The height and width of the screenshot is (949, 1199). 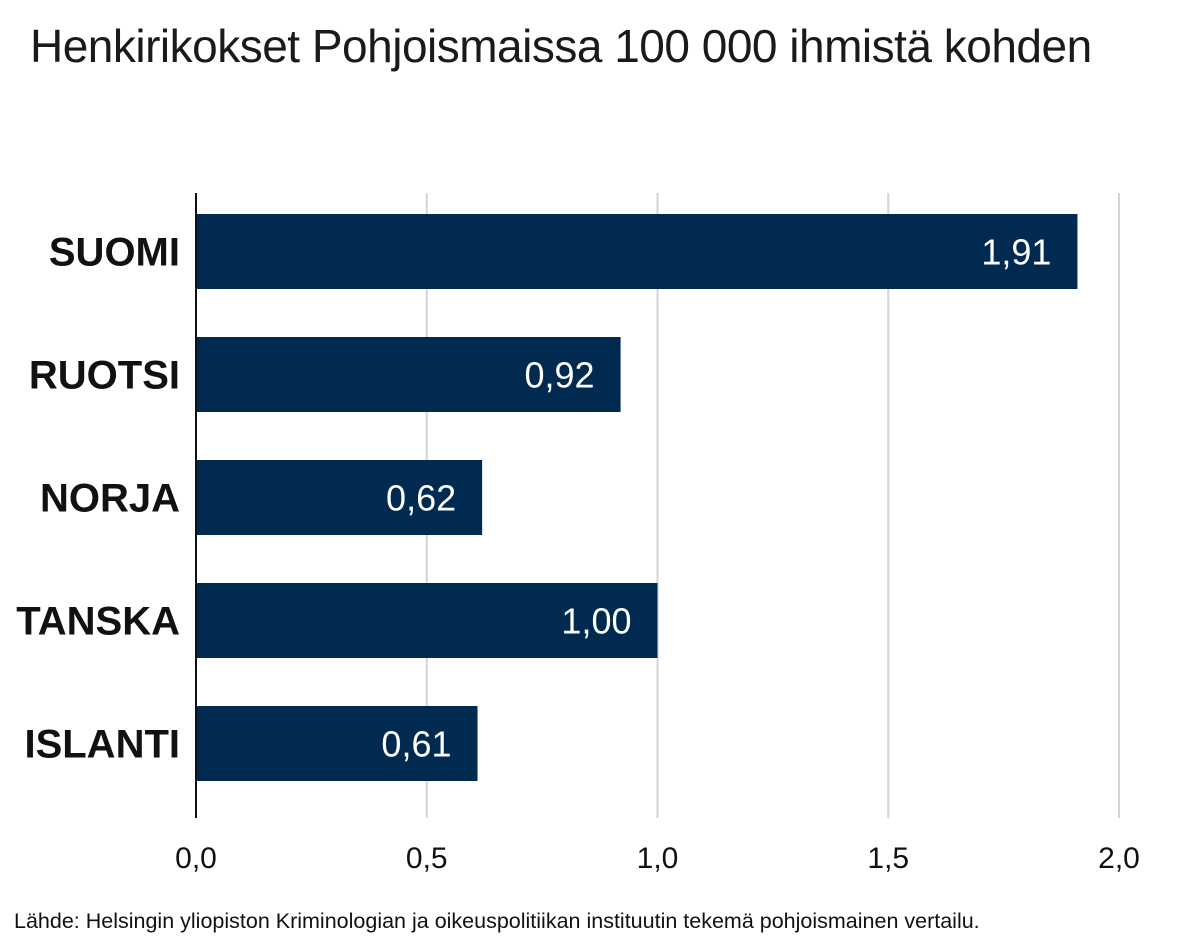 What do you see at coordinates (110, 499) in the screenshot?
I see `category-label: NORJA` at bounding box center [110, 499].